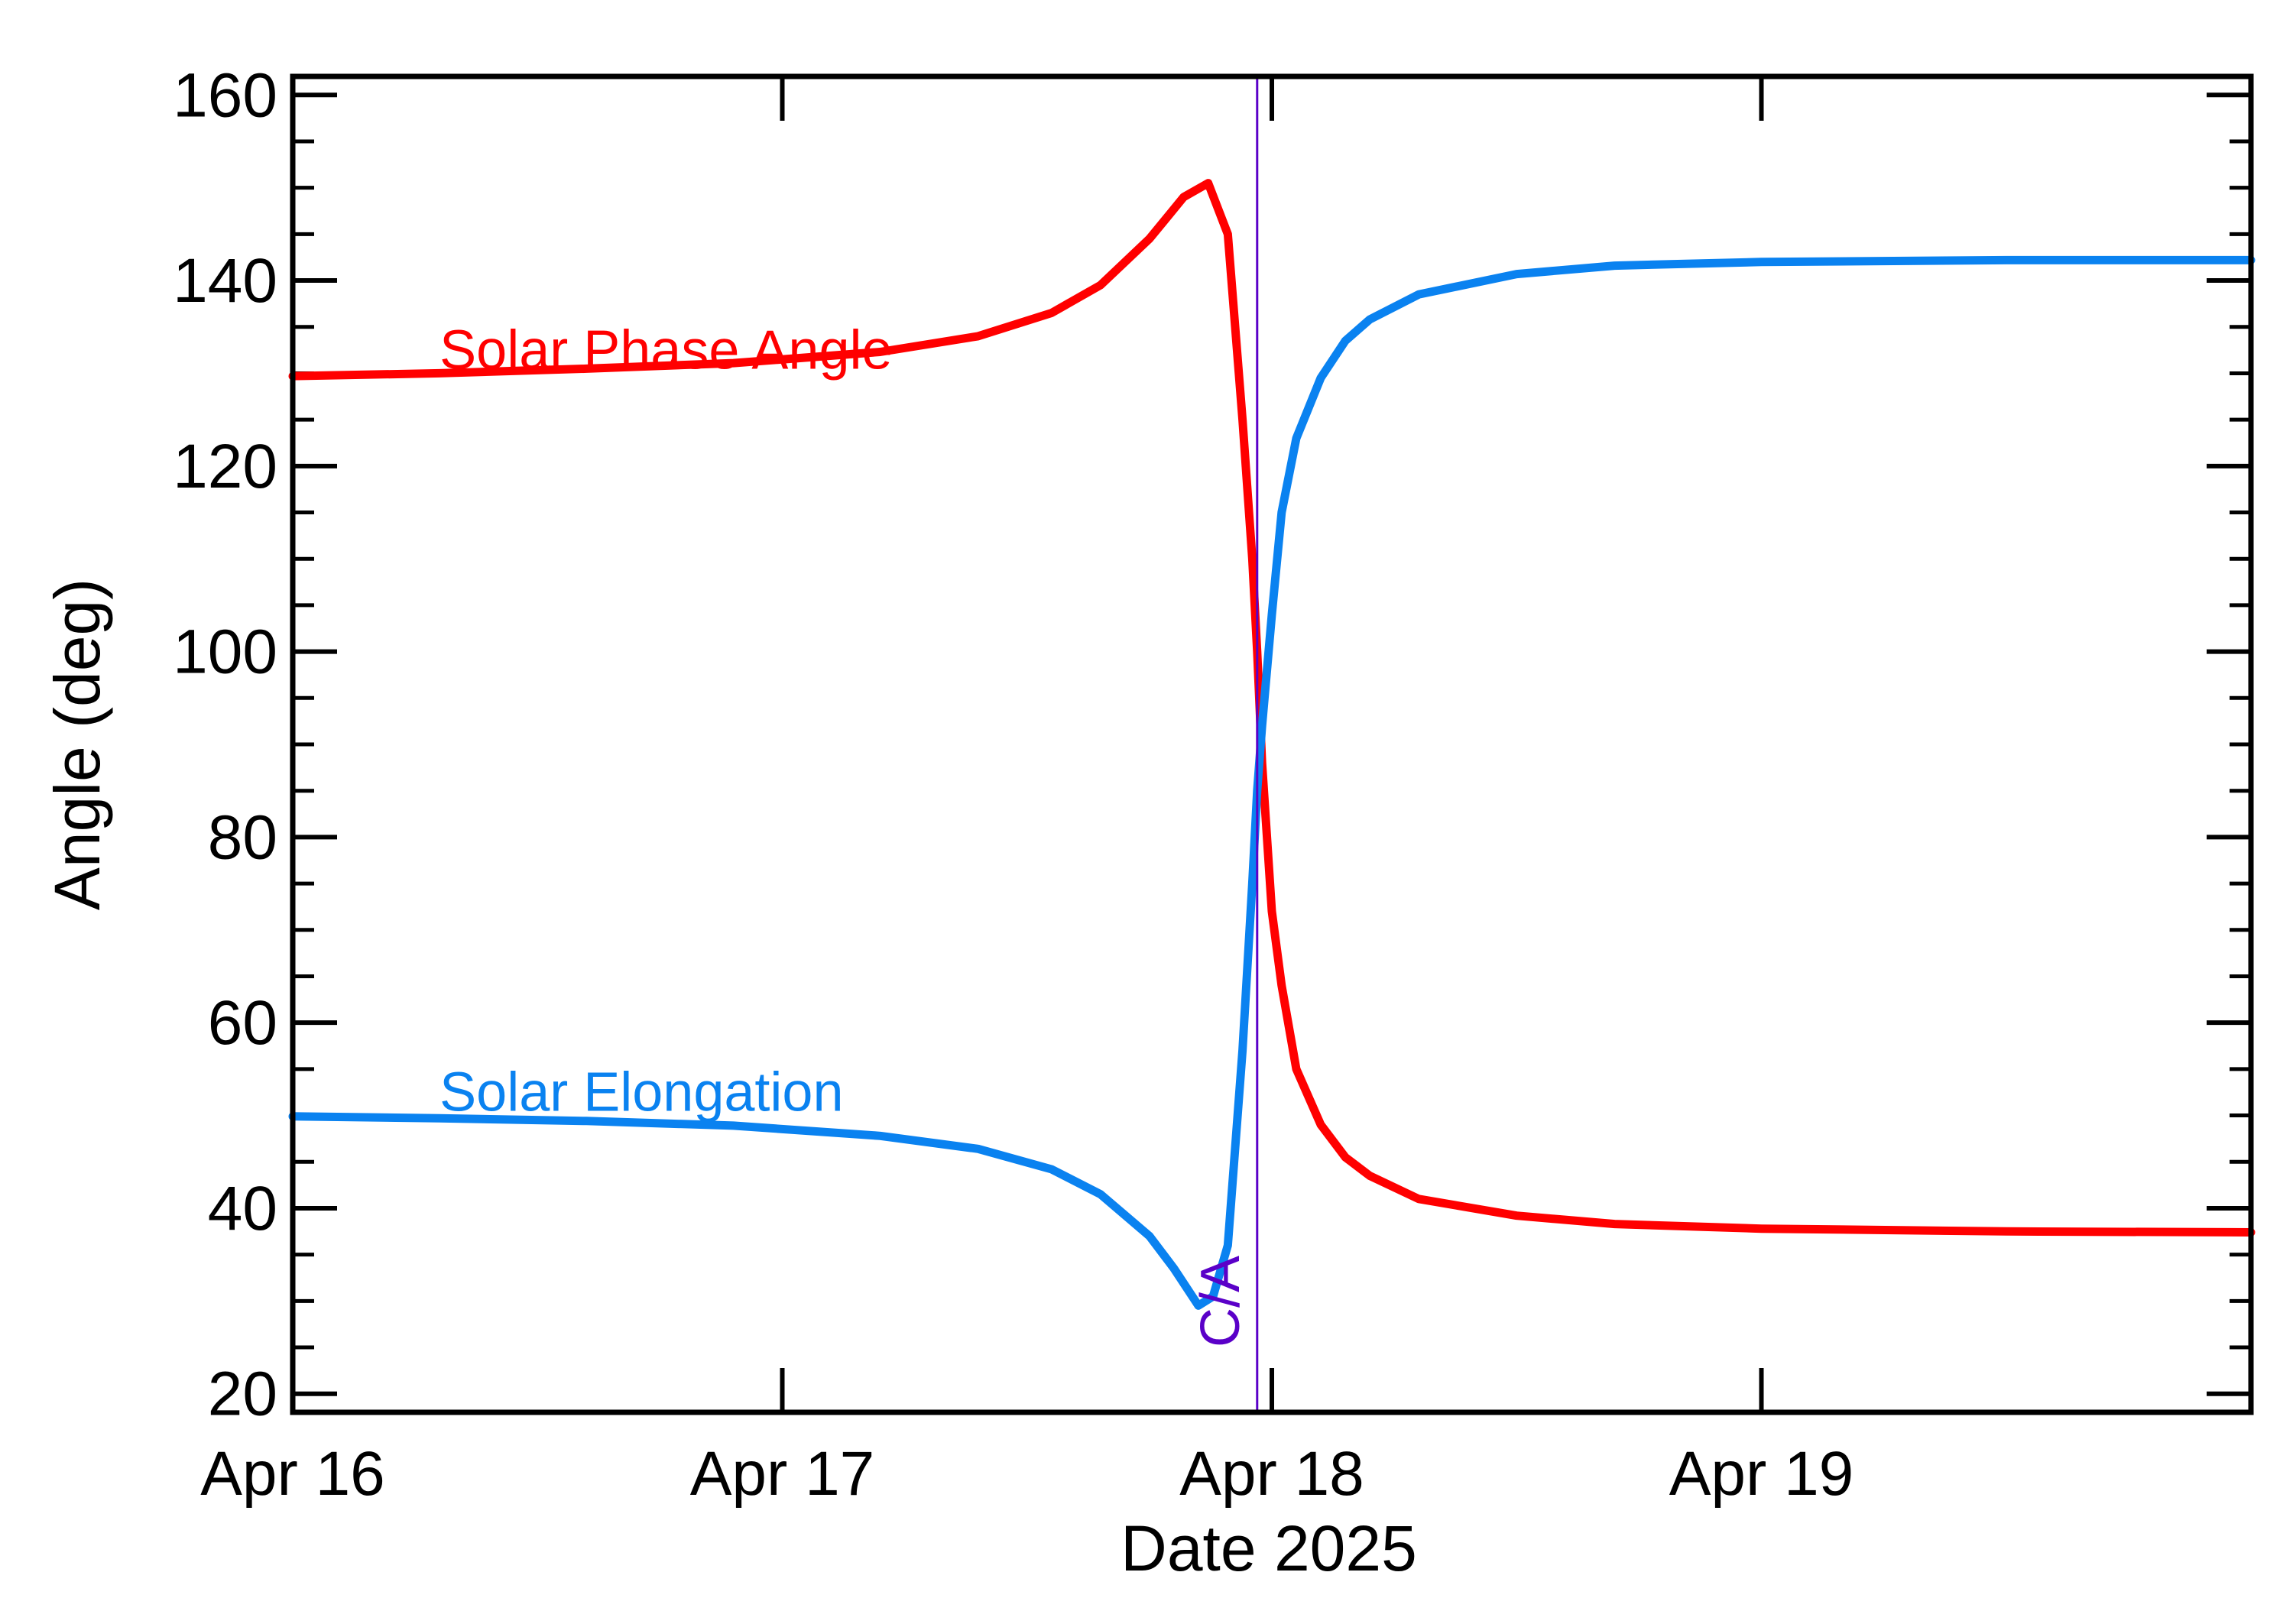 The width and height of the screenshot is (2293, 1624). I want to click on y-tick-labels: 20 40 60 80 100 120 140 160, so click(225, 744).